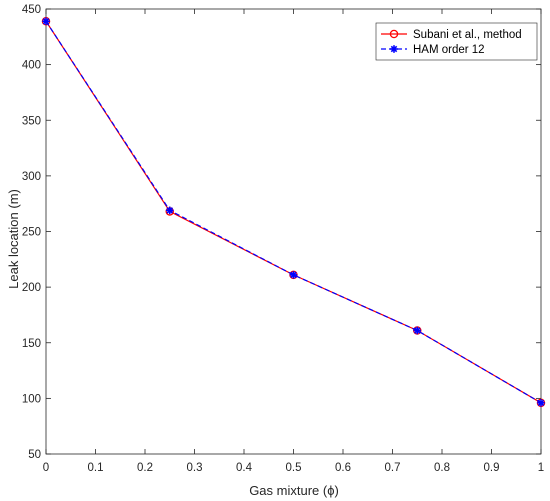 The image size is (550, 501). I want to click on x-tick-label: 0.9, so click(492, 468).